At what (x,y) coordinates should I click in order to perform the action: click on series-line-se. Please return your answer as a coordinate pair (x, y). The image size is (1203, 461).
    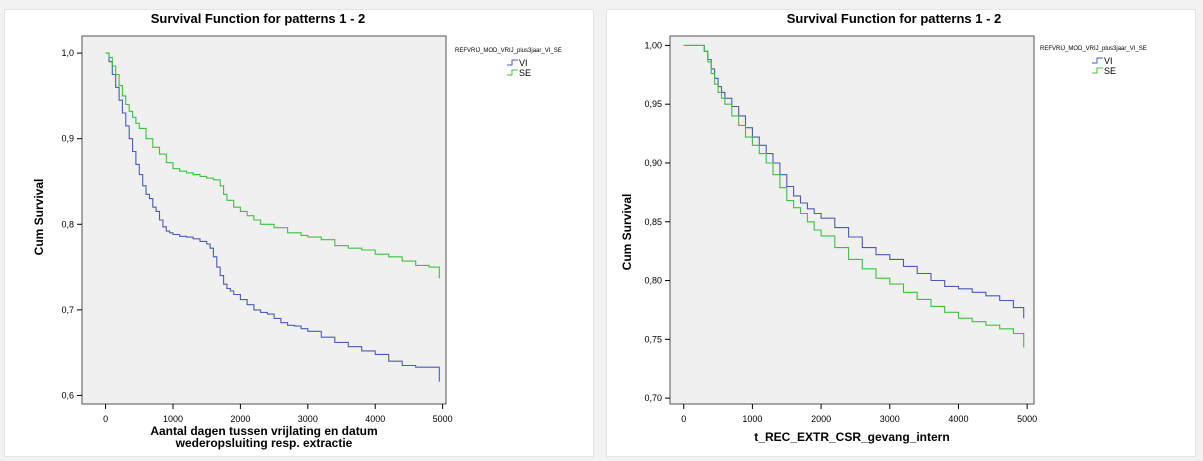
    Looking at the image, I should click on (272, 165).